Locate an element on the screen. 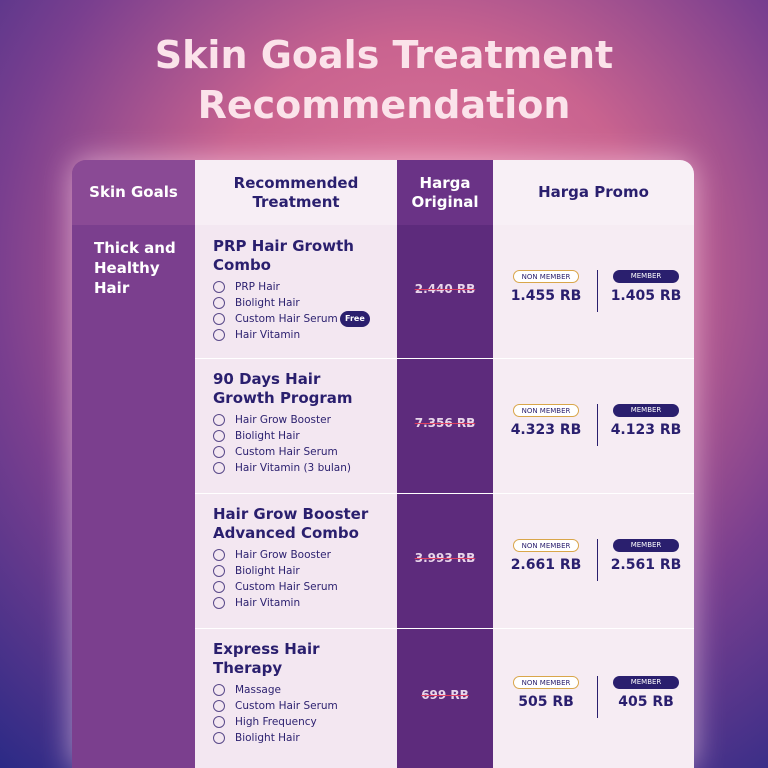 This screenshot has width=768, height=768. original-price: 3.993 RB is located at coordinates (445, 557).